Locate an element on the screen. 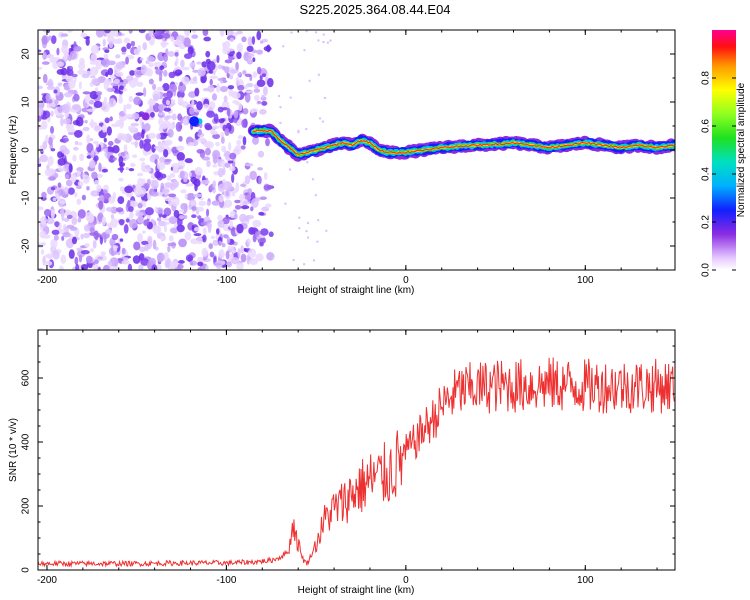 This screenshot has height=600, width=750. frequency-ridge is located at coordinates (408, 137).